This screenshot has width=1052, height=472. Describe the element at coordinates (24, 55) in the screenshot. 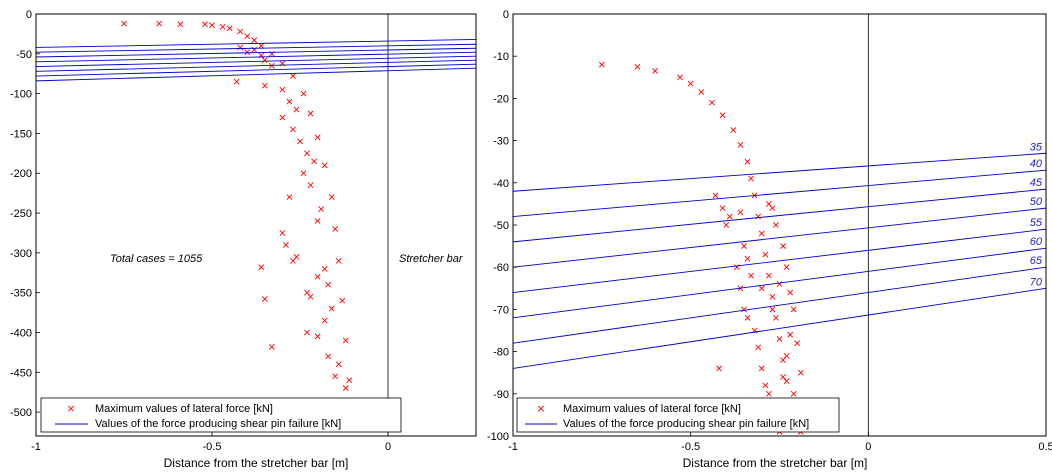

I see `left-y-tick-label-1: -50` at that location.